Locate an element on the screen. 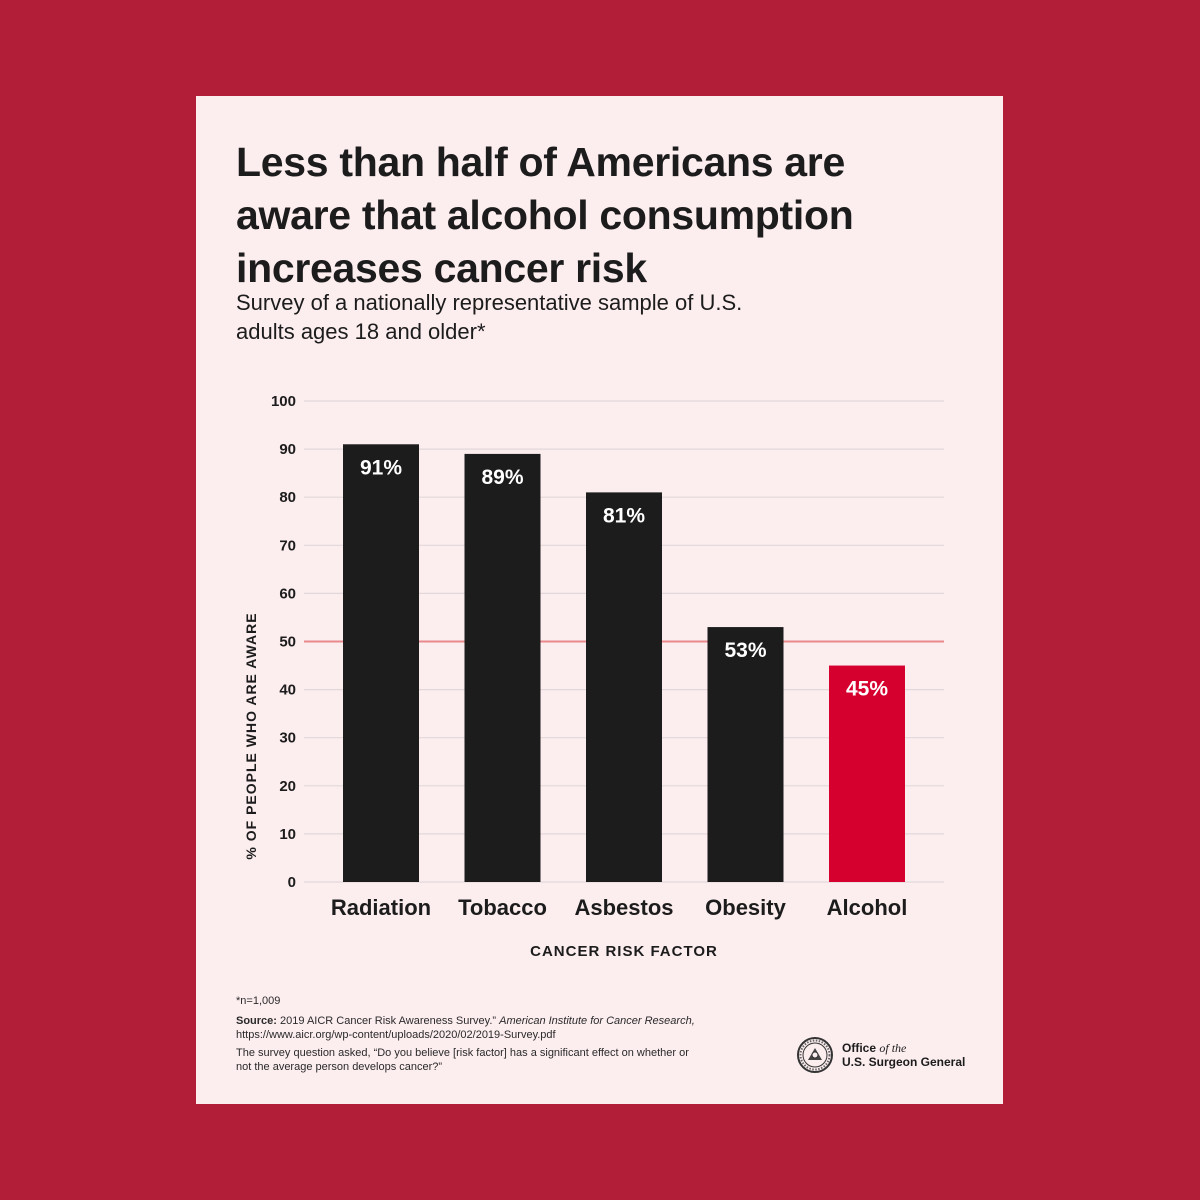  y-axis-label: % OF PEOPLE WHO ARE AWARE is located at coordinates (251, 735).